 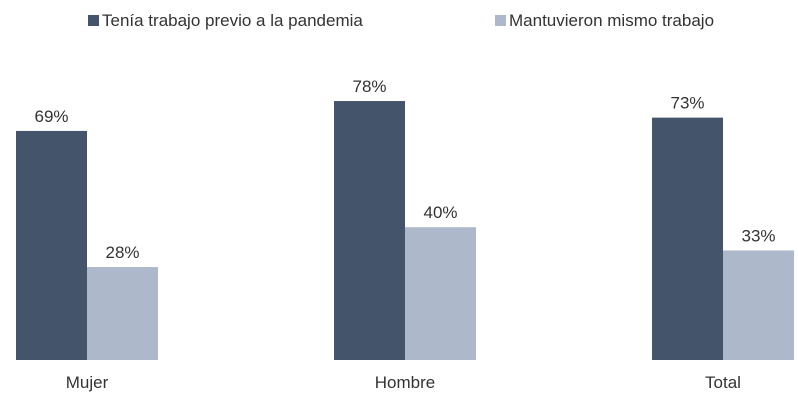 I want to click on value-label-total-series-2: 33%, so click(x=758, y=235).